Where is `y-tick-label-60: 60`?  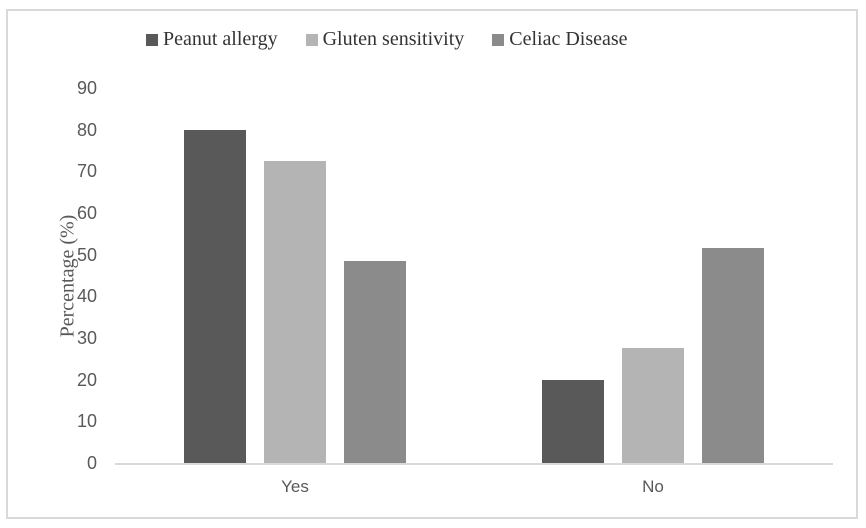
y-tick-label-60: 60 is located at coordinates (86, 213).